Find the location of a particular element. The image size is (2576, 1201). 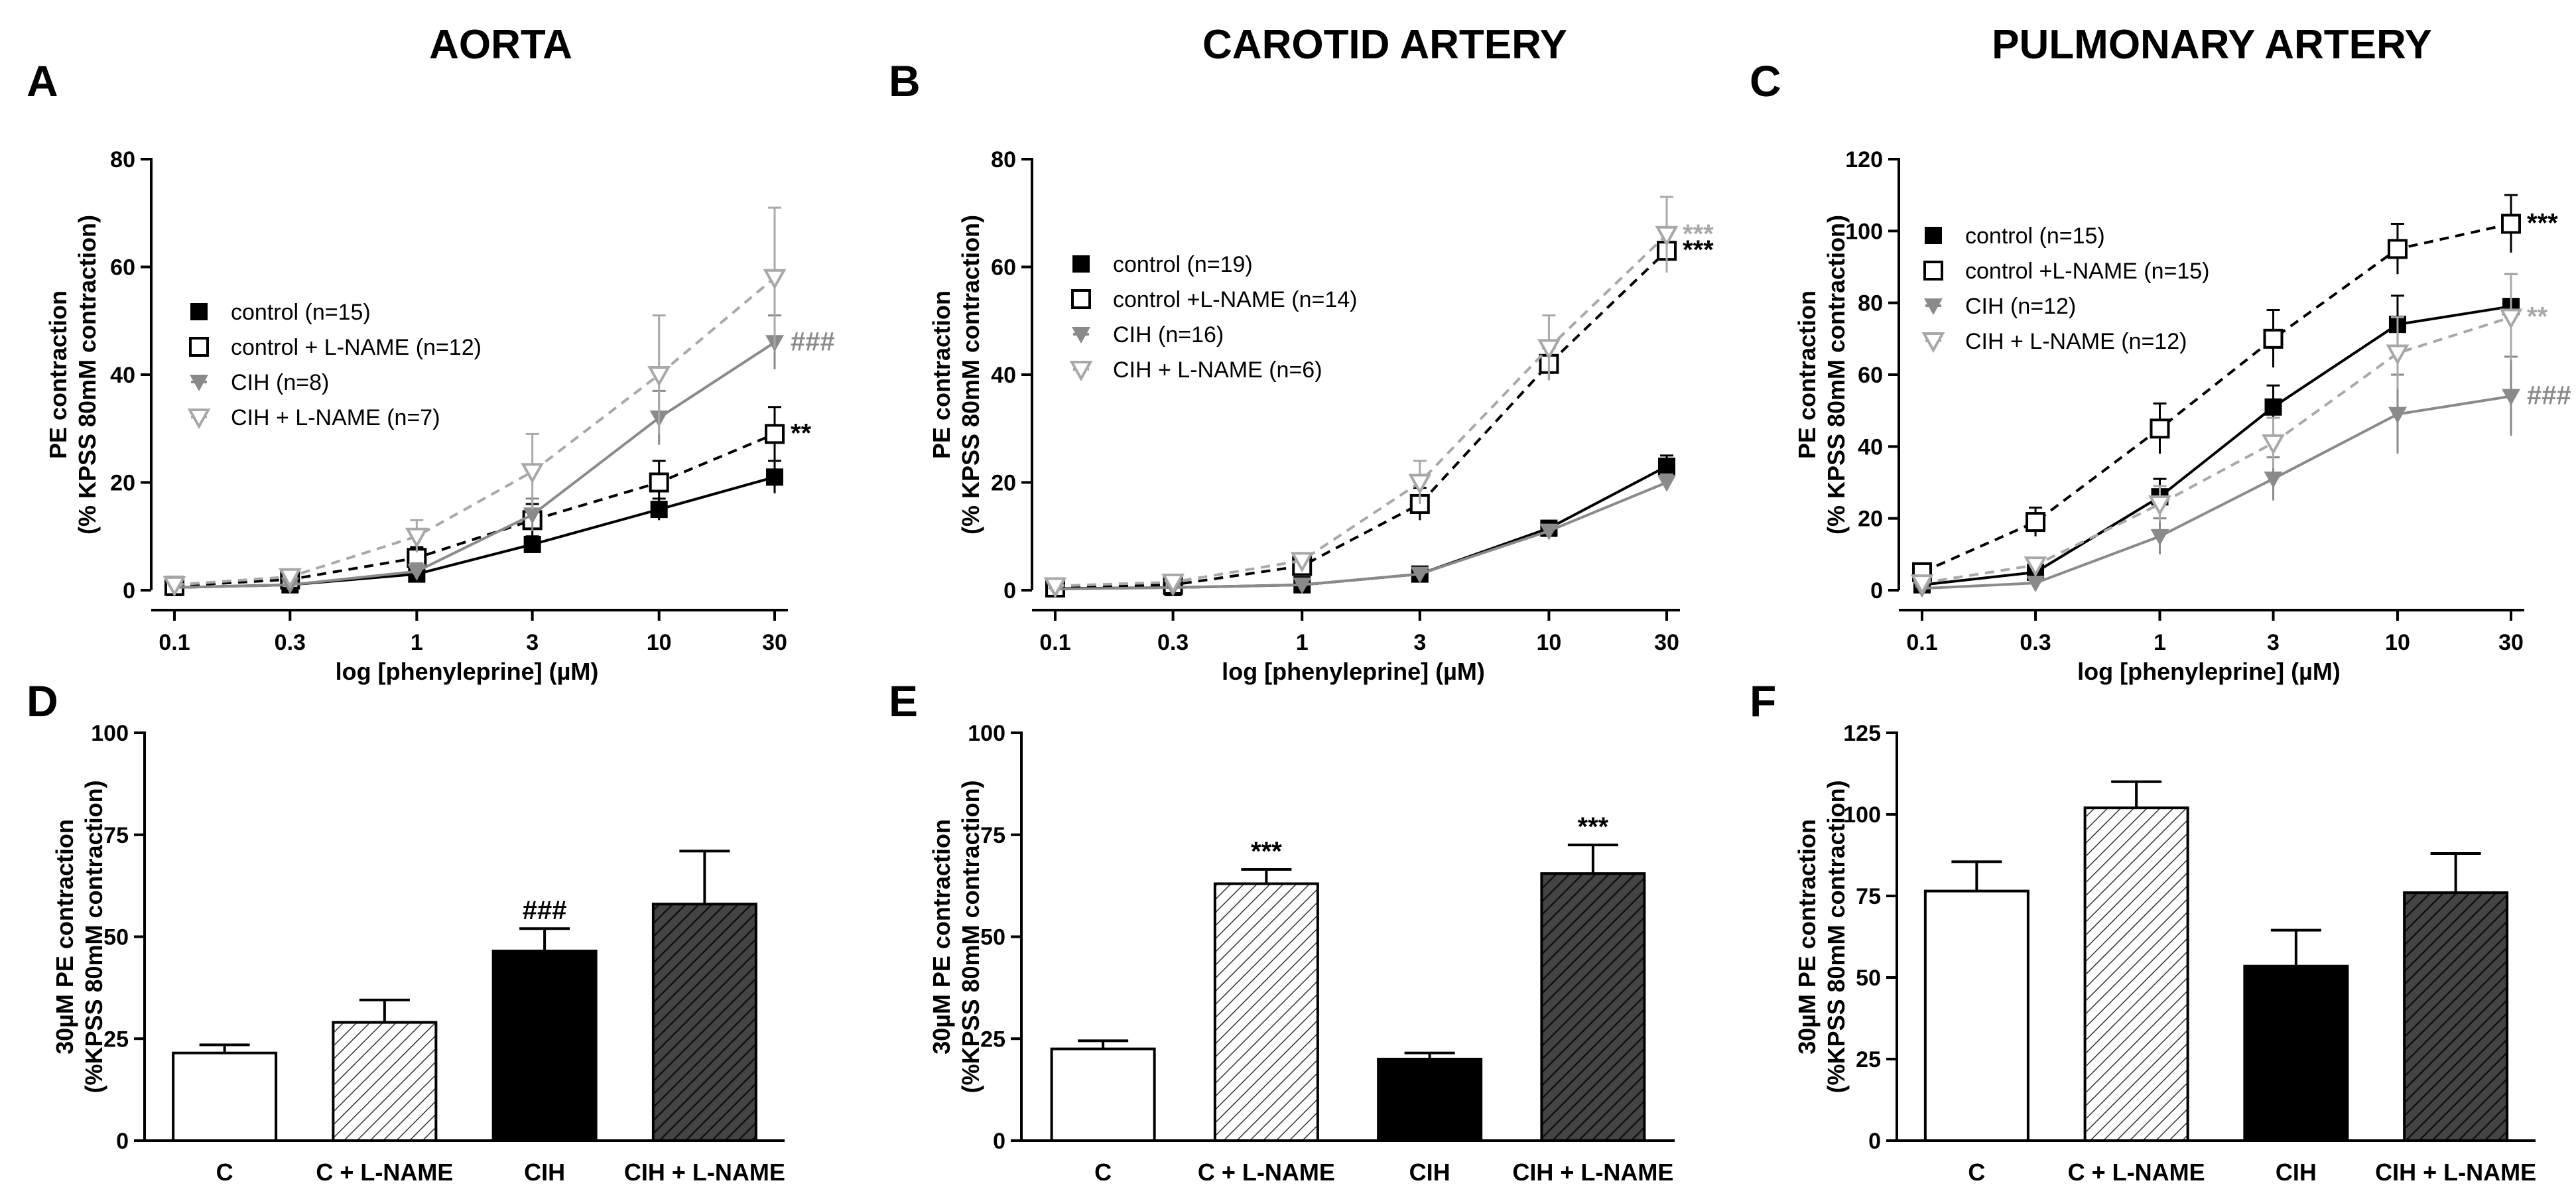

series-1: *** is located at coordinates (2235, 388).